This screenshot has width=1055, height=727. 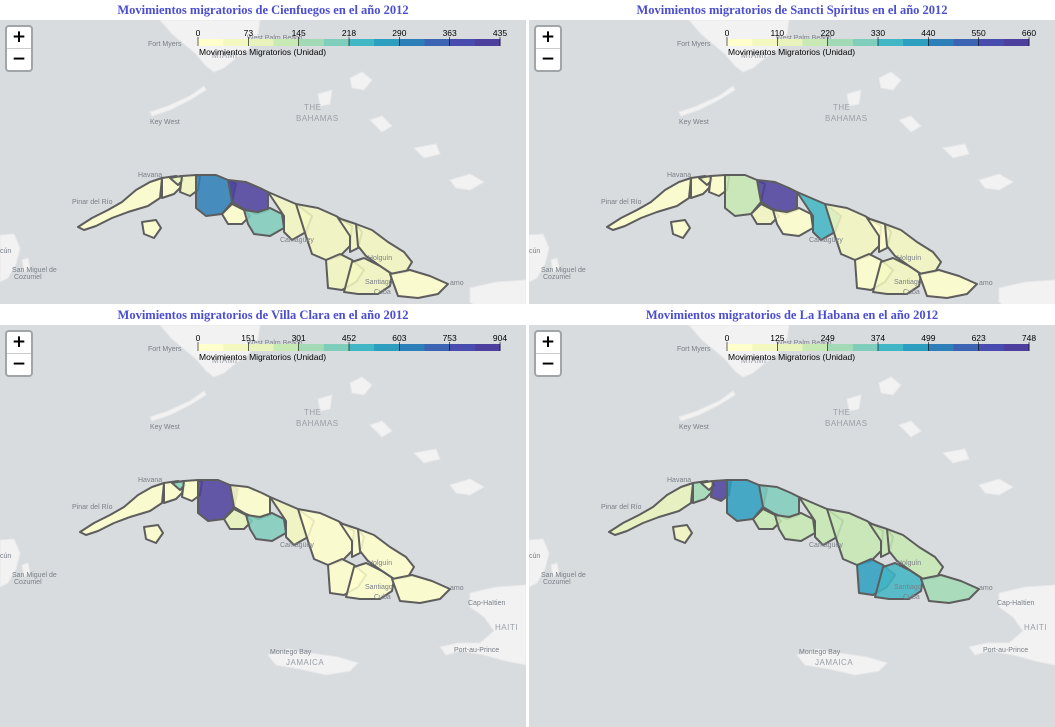 What do you see at coordinates (165, 44) in the screenshot?
I see `place-label: Fort Myers` at bounding box center [165, 44].